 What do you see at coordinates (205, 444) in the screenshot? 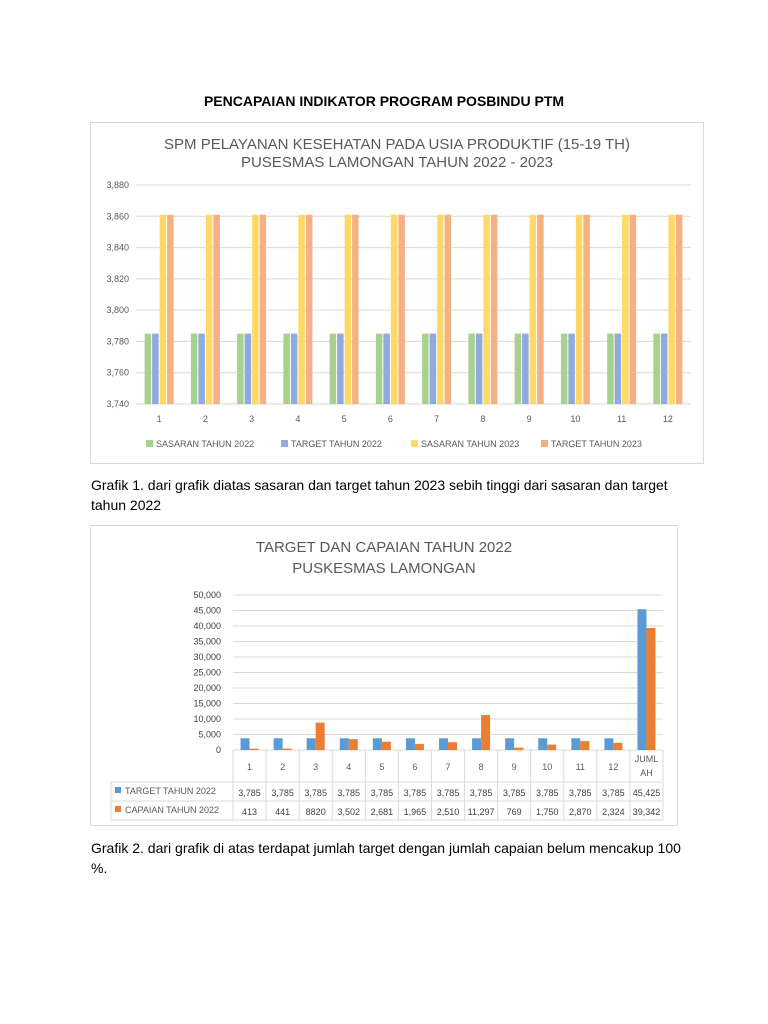
I see `legend-label: SASARAN TAHUN 2022` at bounding box center [205, 444].